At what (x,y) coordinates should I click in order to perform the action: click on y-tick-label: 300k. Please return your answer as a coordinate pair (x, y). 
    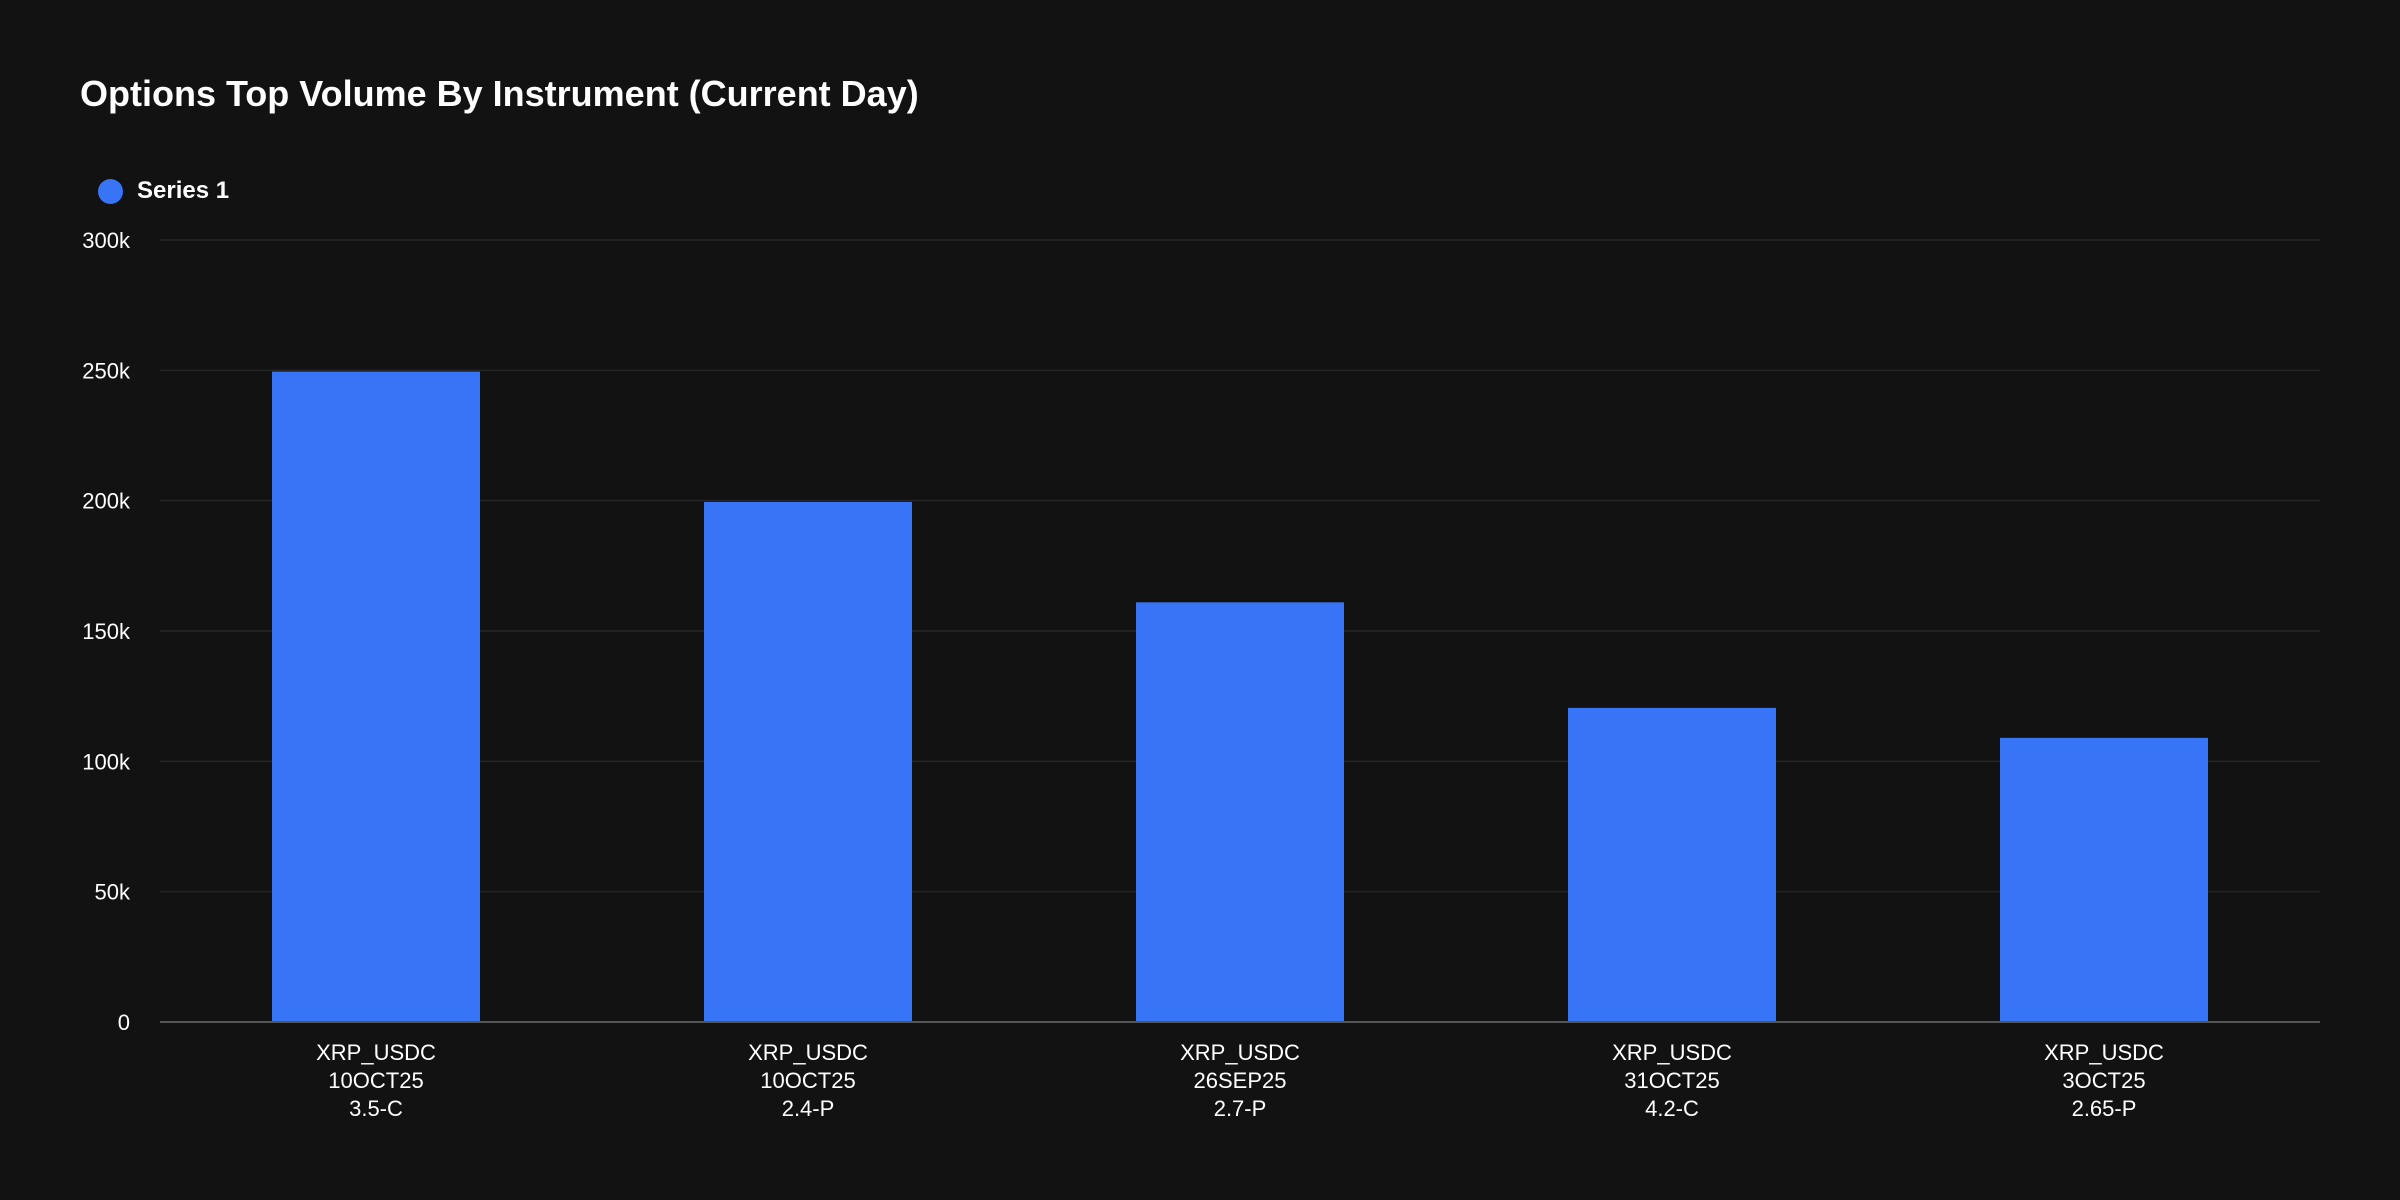
    Looking at the image, I should click on (106, 240).